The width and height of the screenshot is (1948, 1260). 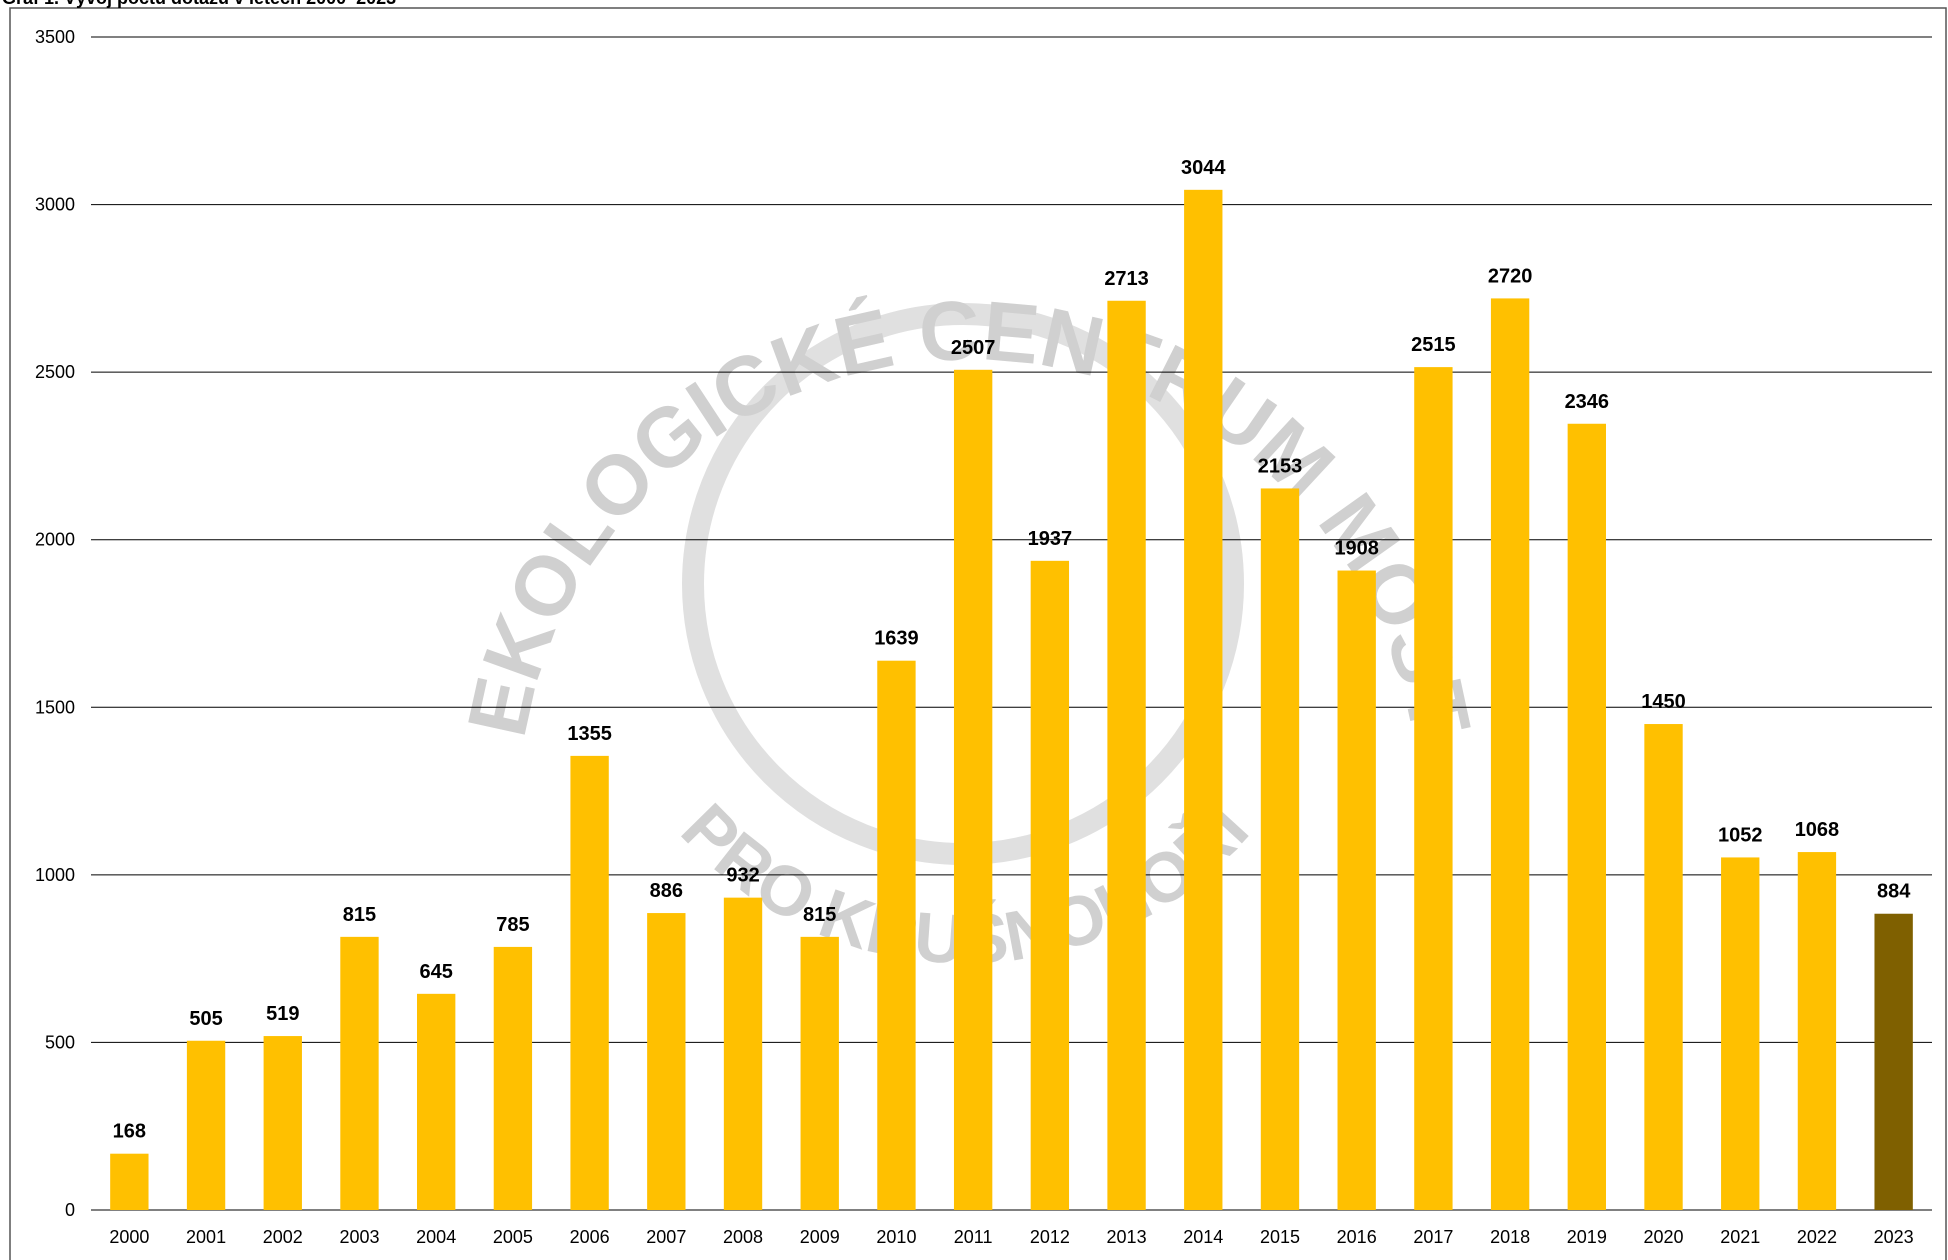 I want to click on data-label: 785, so click(x=512, y=925).